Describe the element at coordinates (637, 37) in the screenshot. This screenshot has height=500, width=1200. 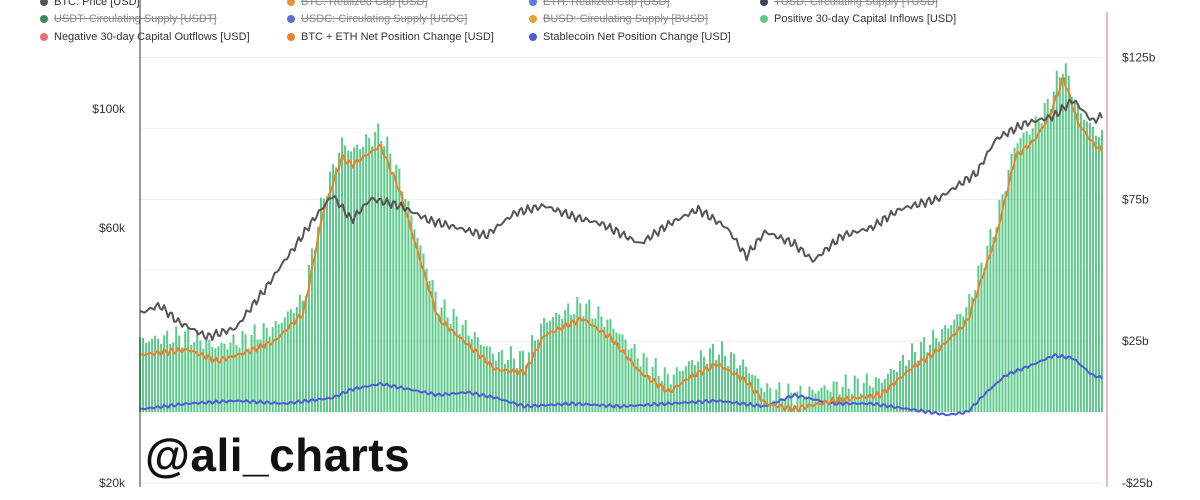
I see `legend-label: Stablecoin Net Position Change [USD]` at that location.